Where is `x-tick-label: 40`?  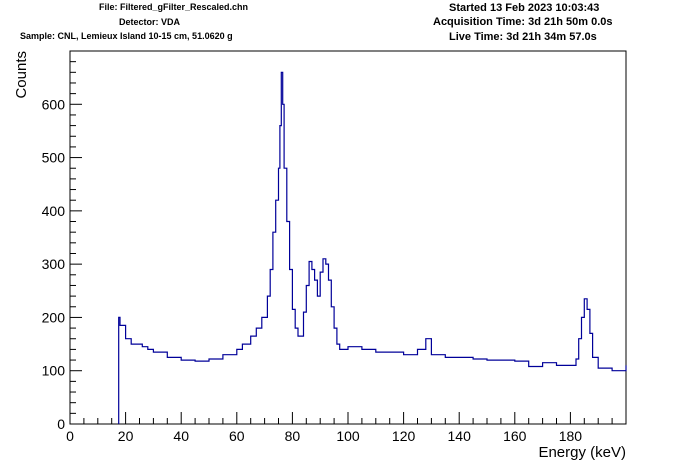
x-tick-label: 40 is located at coordinates (181, 436).